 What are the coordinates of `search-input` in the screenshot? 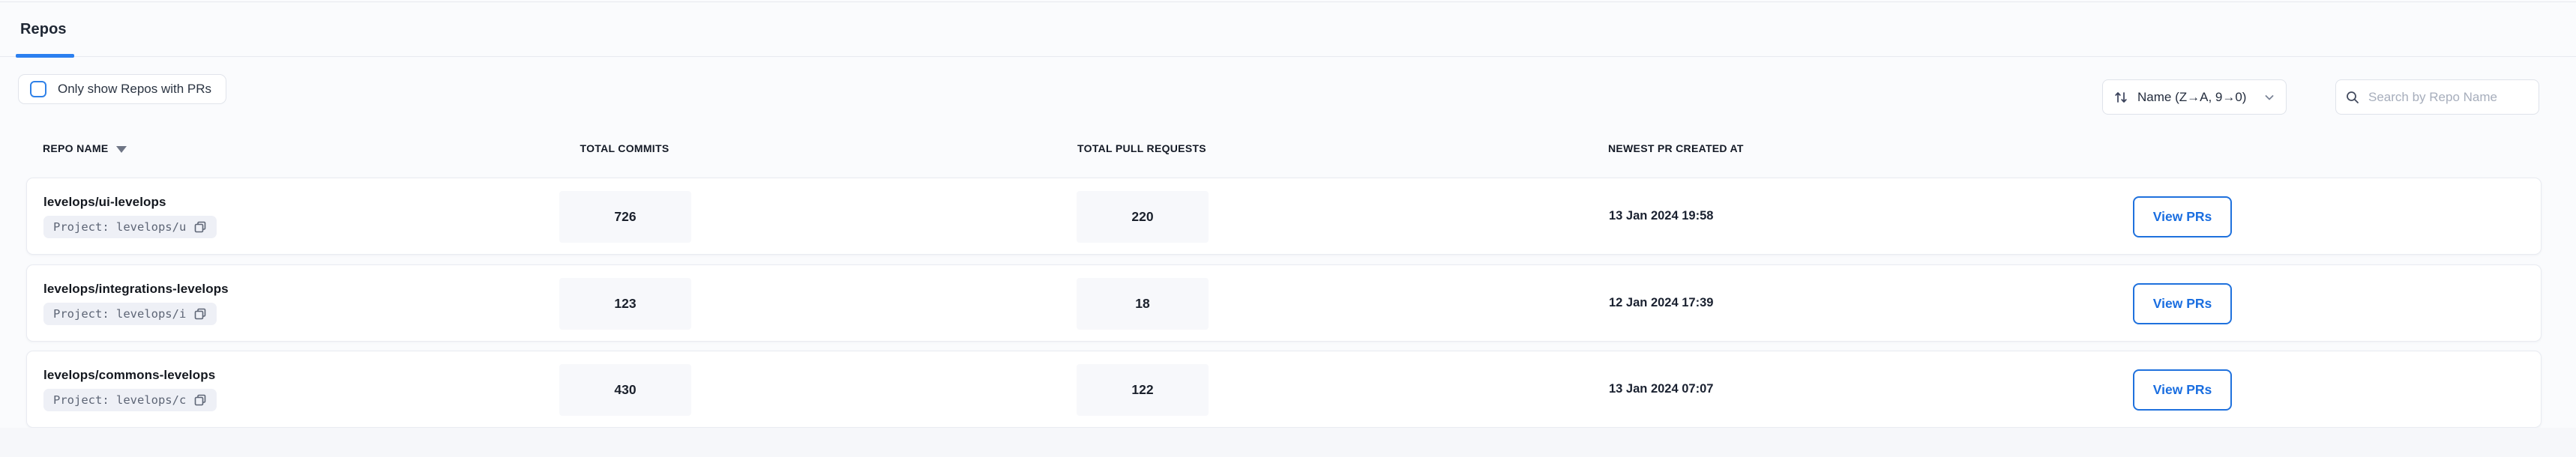 It's located at (2449, 97).